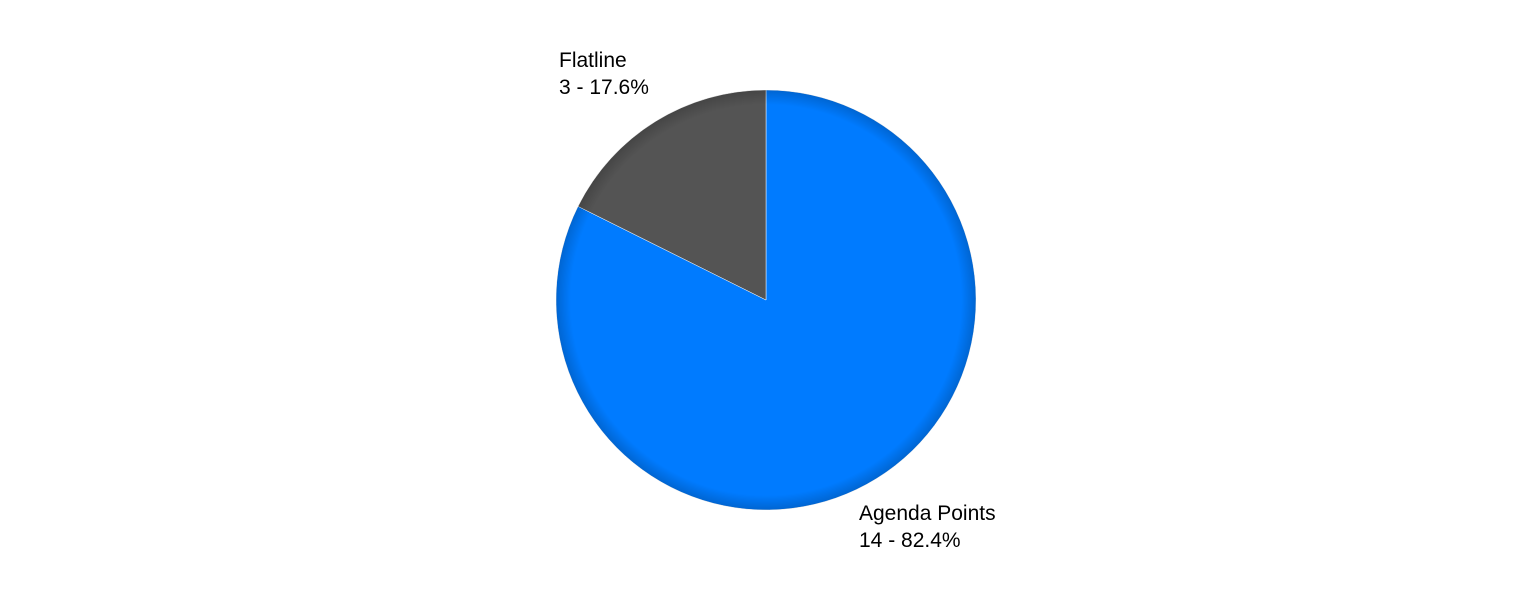  Describe the element at coordinates (927, 513) in the screenshot. I see `slice-label-agenda-points: Agenda Points` at that location.